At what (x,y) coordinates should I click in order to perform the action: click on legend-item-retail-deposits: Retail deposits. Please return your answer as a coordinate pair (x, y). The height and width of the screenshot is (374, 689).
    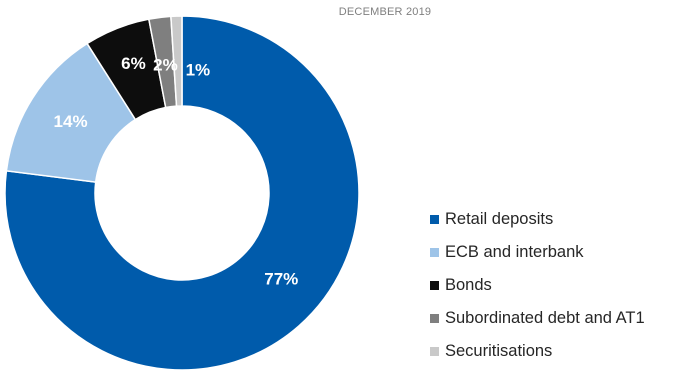
    Looking at the image, I should click on (537, 219).